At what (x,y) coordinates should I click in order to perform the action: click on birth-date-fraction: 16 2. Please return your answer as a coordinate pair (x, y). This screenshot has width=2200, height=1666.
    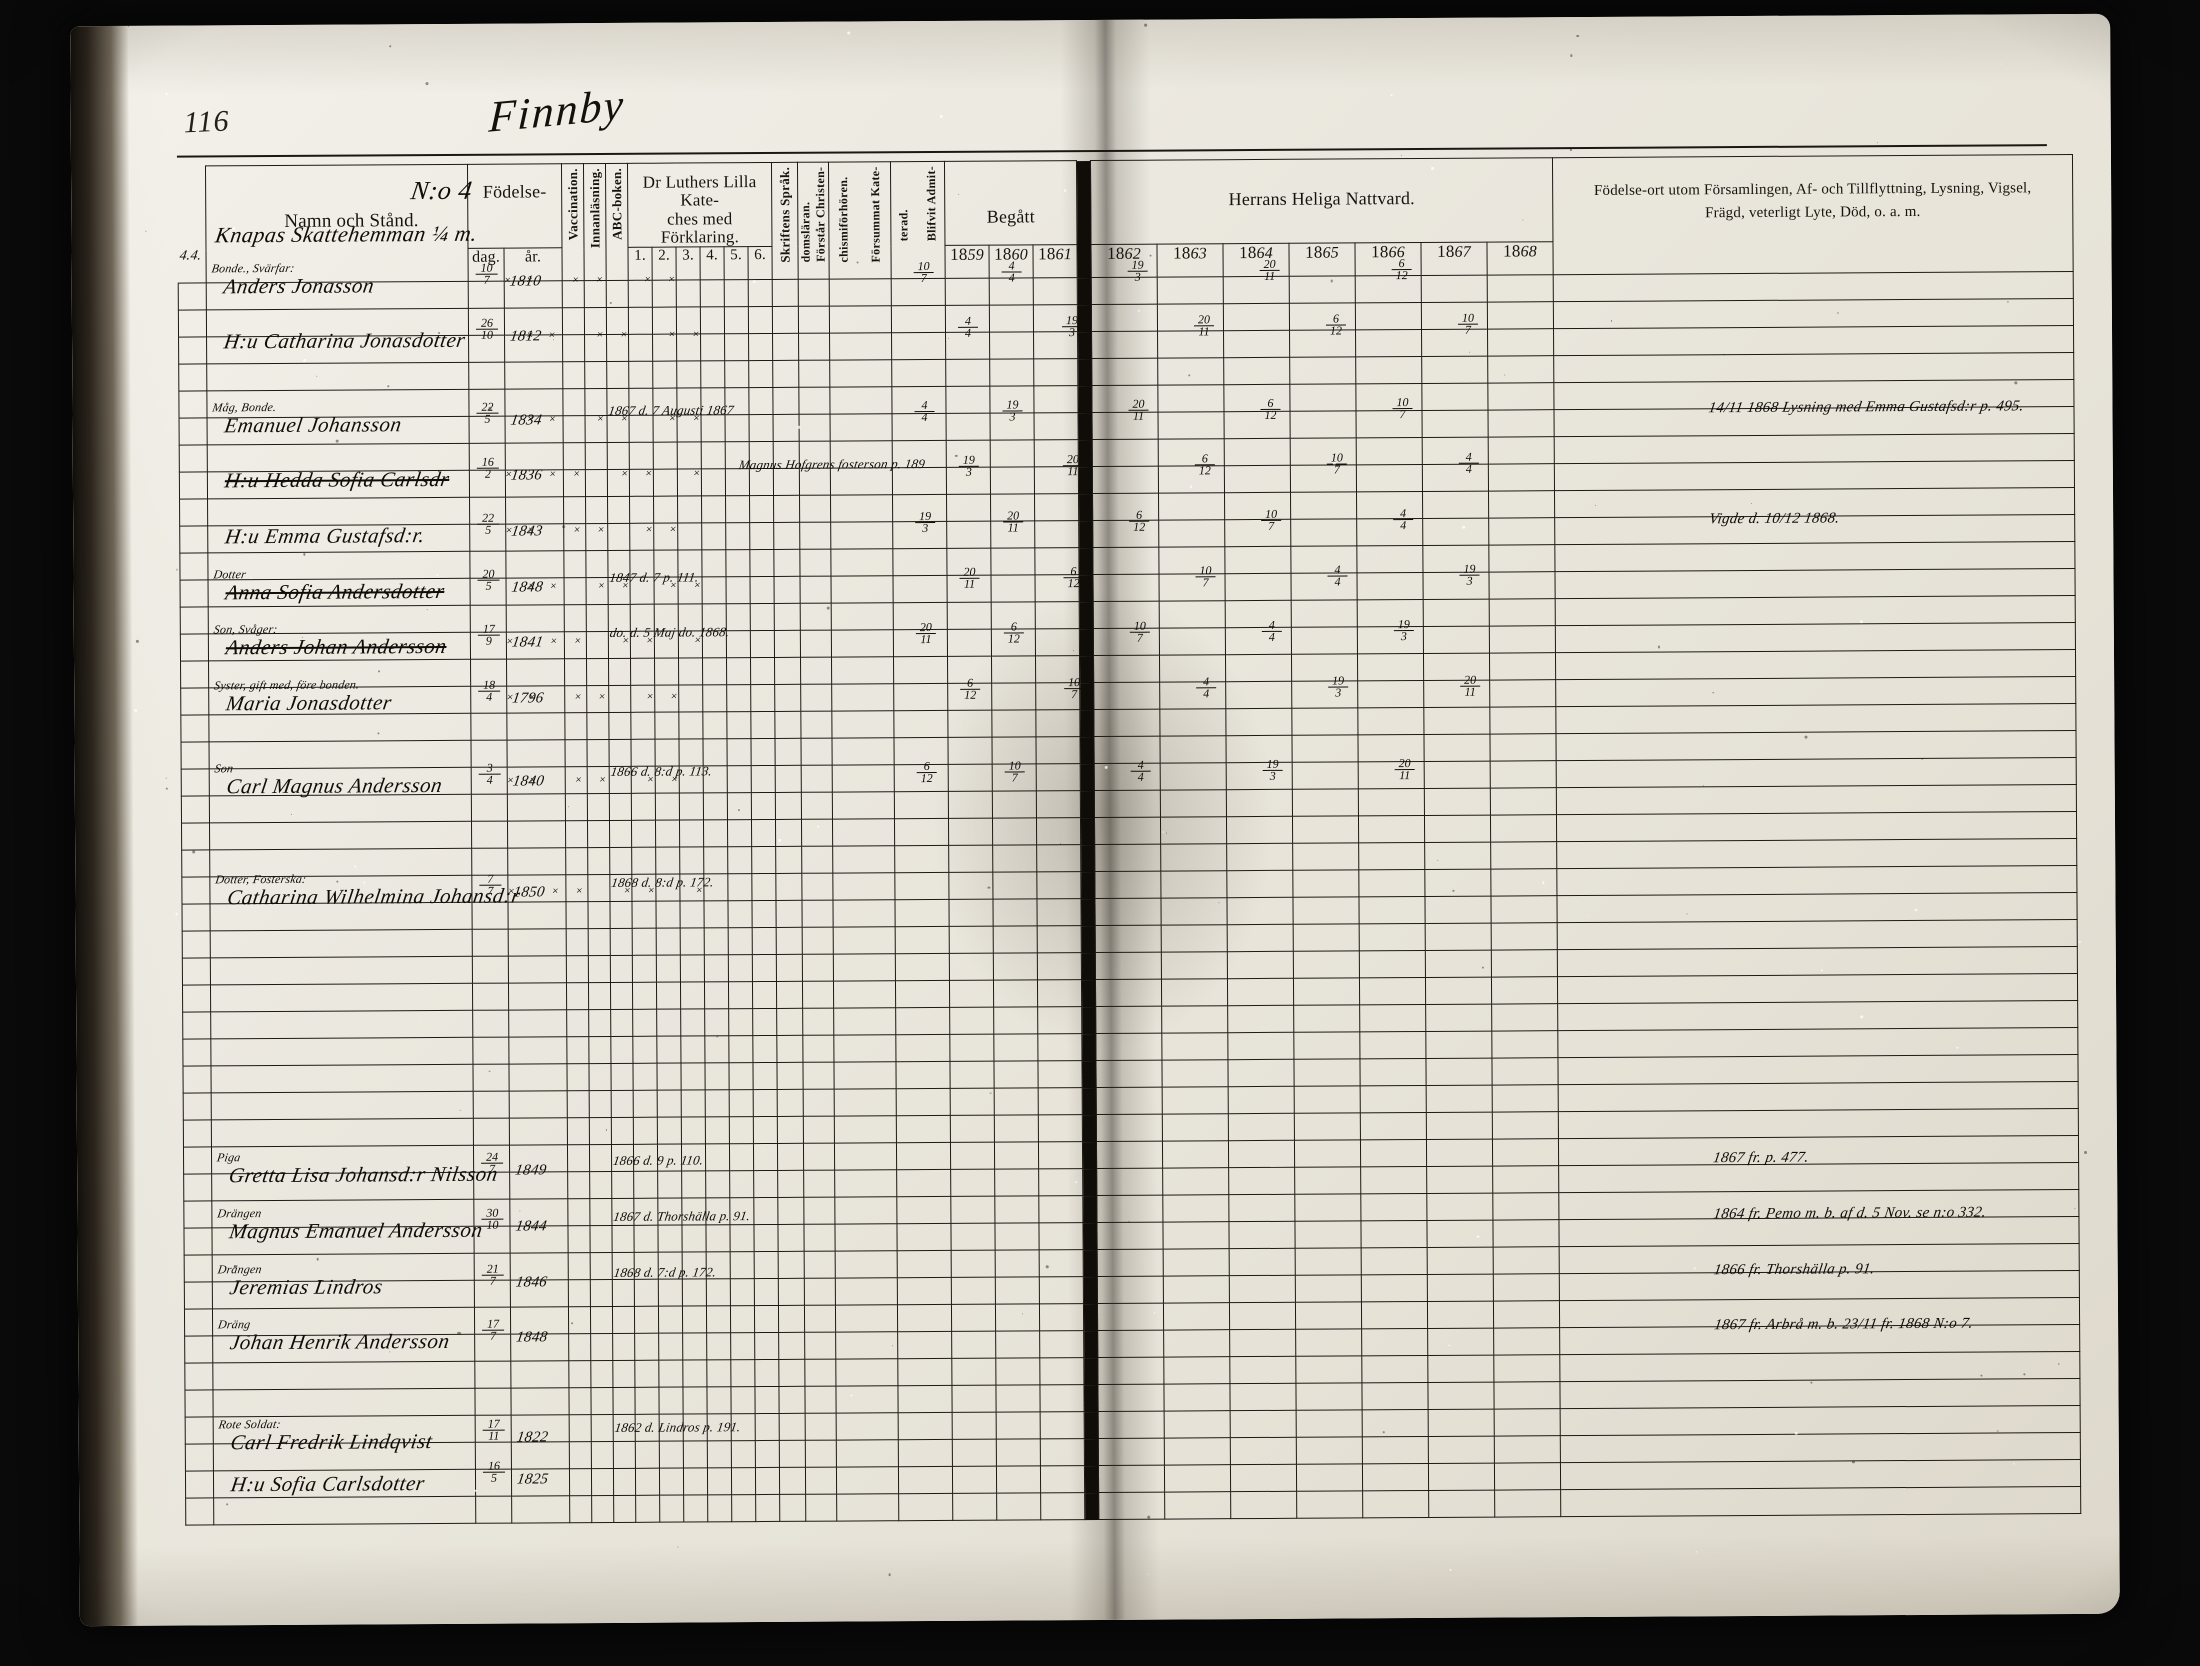
    Looking at the image, I should click on (487, 468).